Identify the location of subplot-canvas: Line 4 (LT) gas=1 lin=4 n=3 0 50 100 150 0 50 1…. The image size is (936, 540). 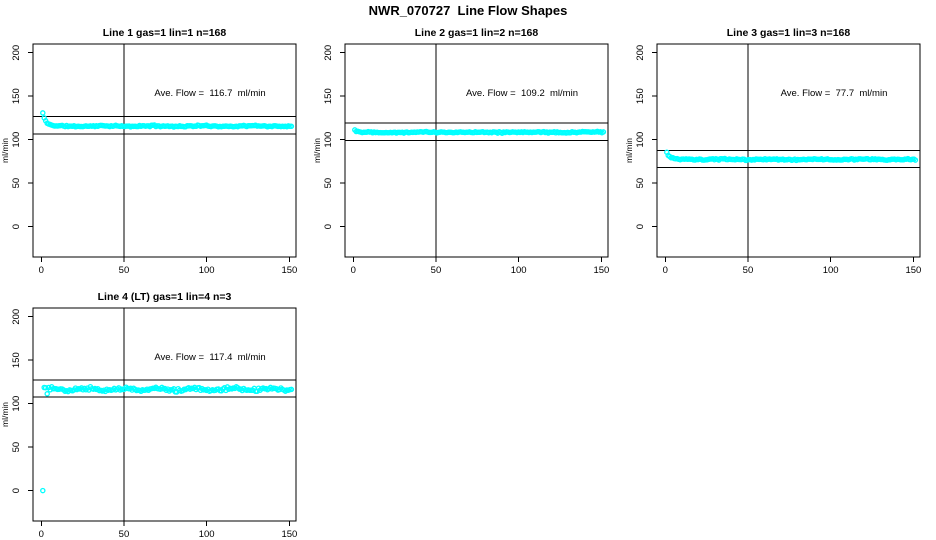
(148, 415).